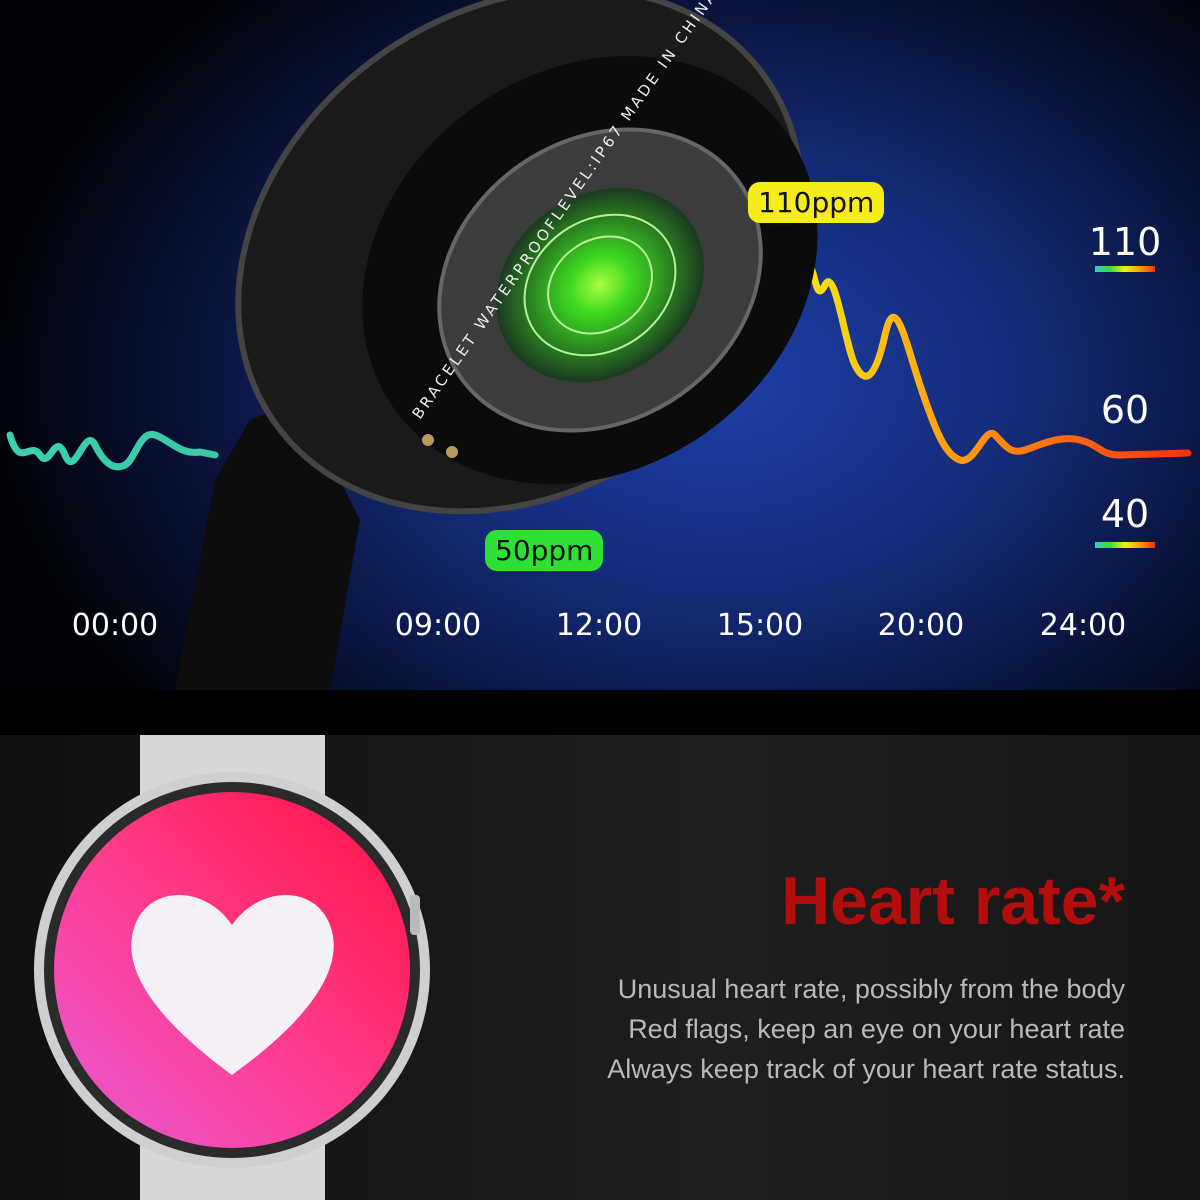 This screenshot has height=1200, width=1200. I want to click on scale-label-60: 60, so click(1125, 410).